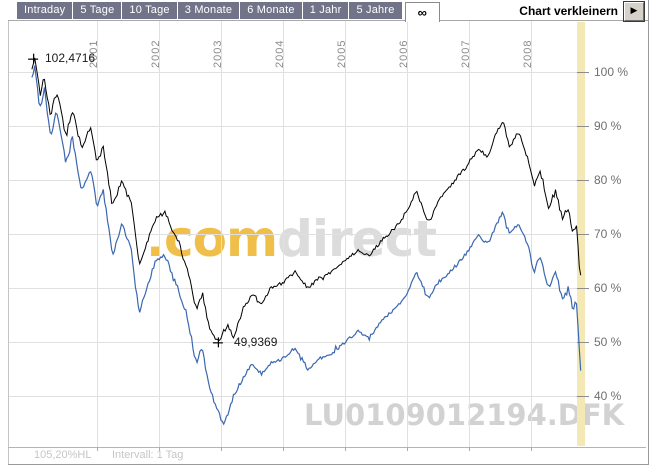  What do you see at coordinates (342, 53) in the screenshot?
I see `x-axis-label-2005: 2005` at bounding box center [342, 53].